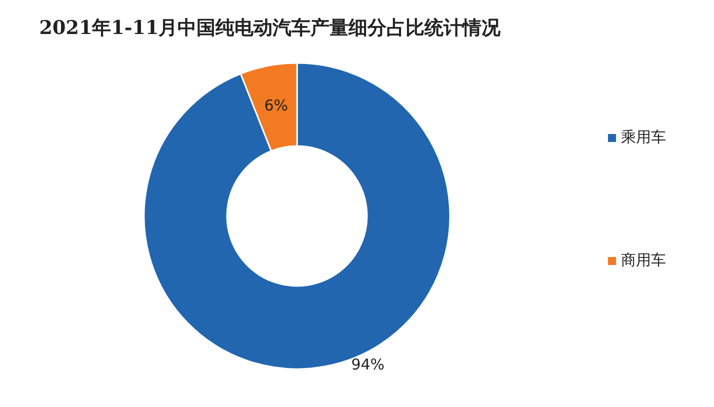  I want to click on legend-label: 商用车, so click(643, 260).